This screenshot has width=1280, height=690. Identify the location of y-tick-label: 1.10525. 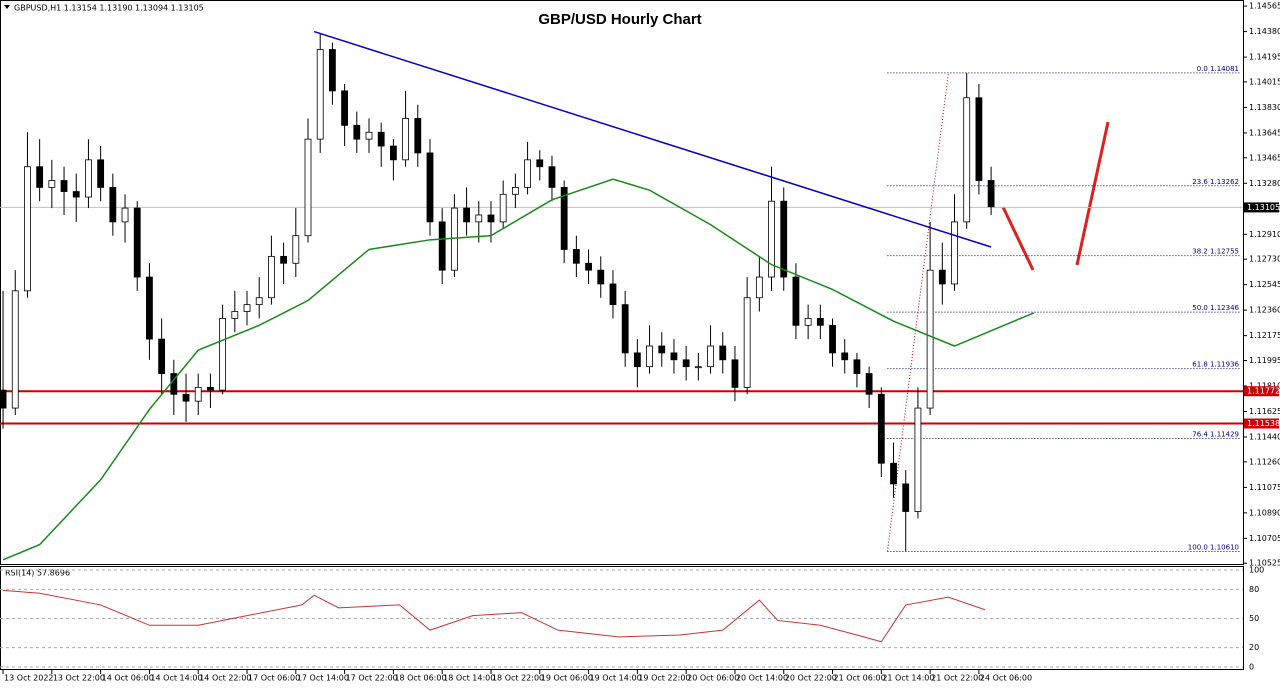
(1264, 563).